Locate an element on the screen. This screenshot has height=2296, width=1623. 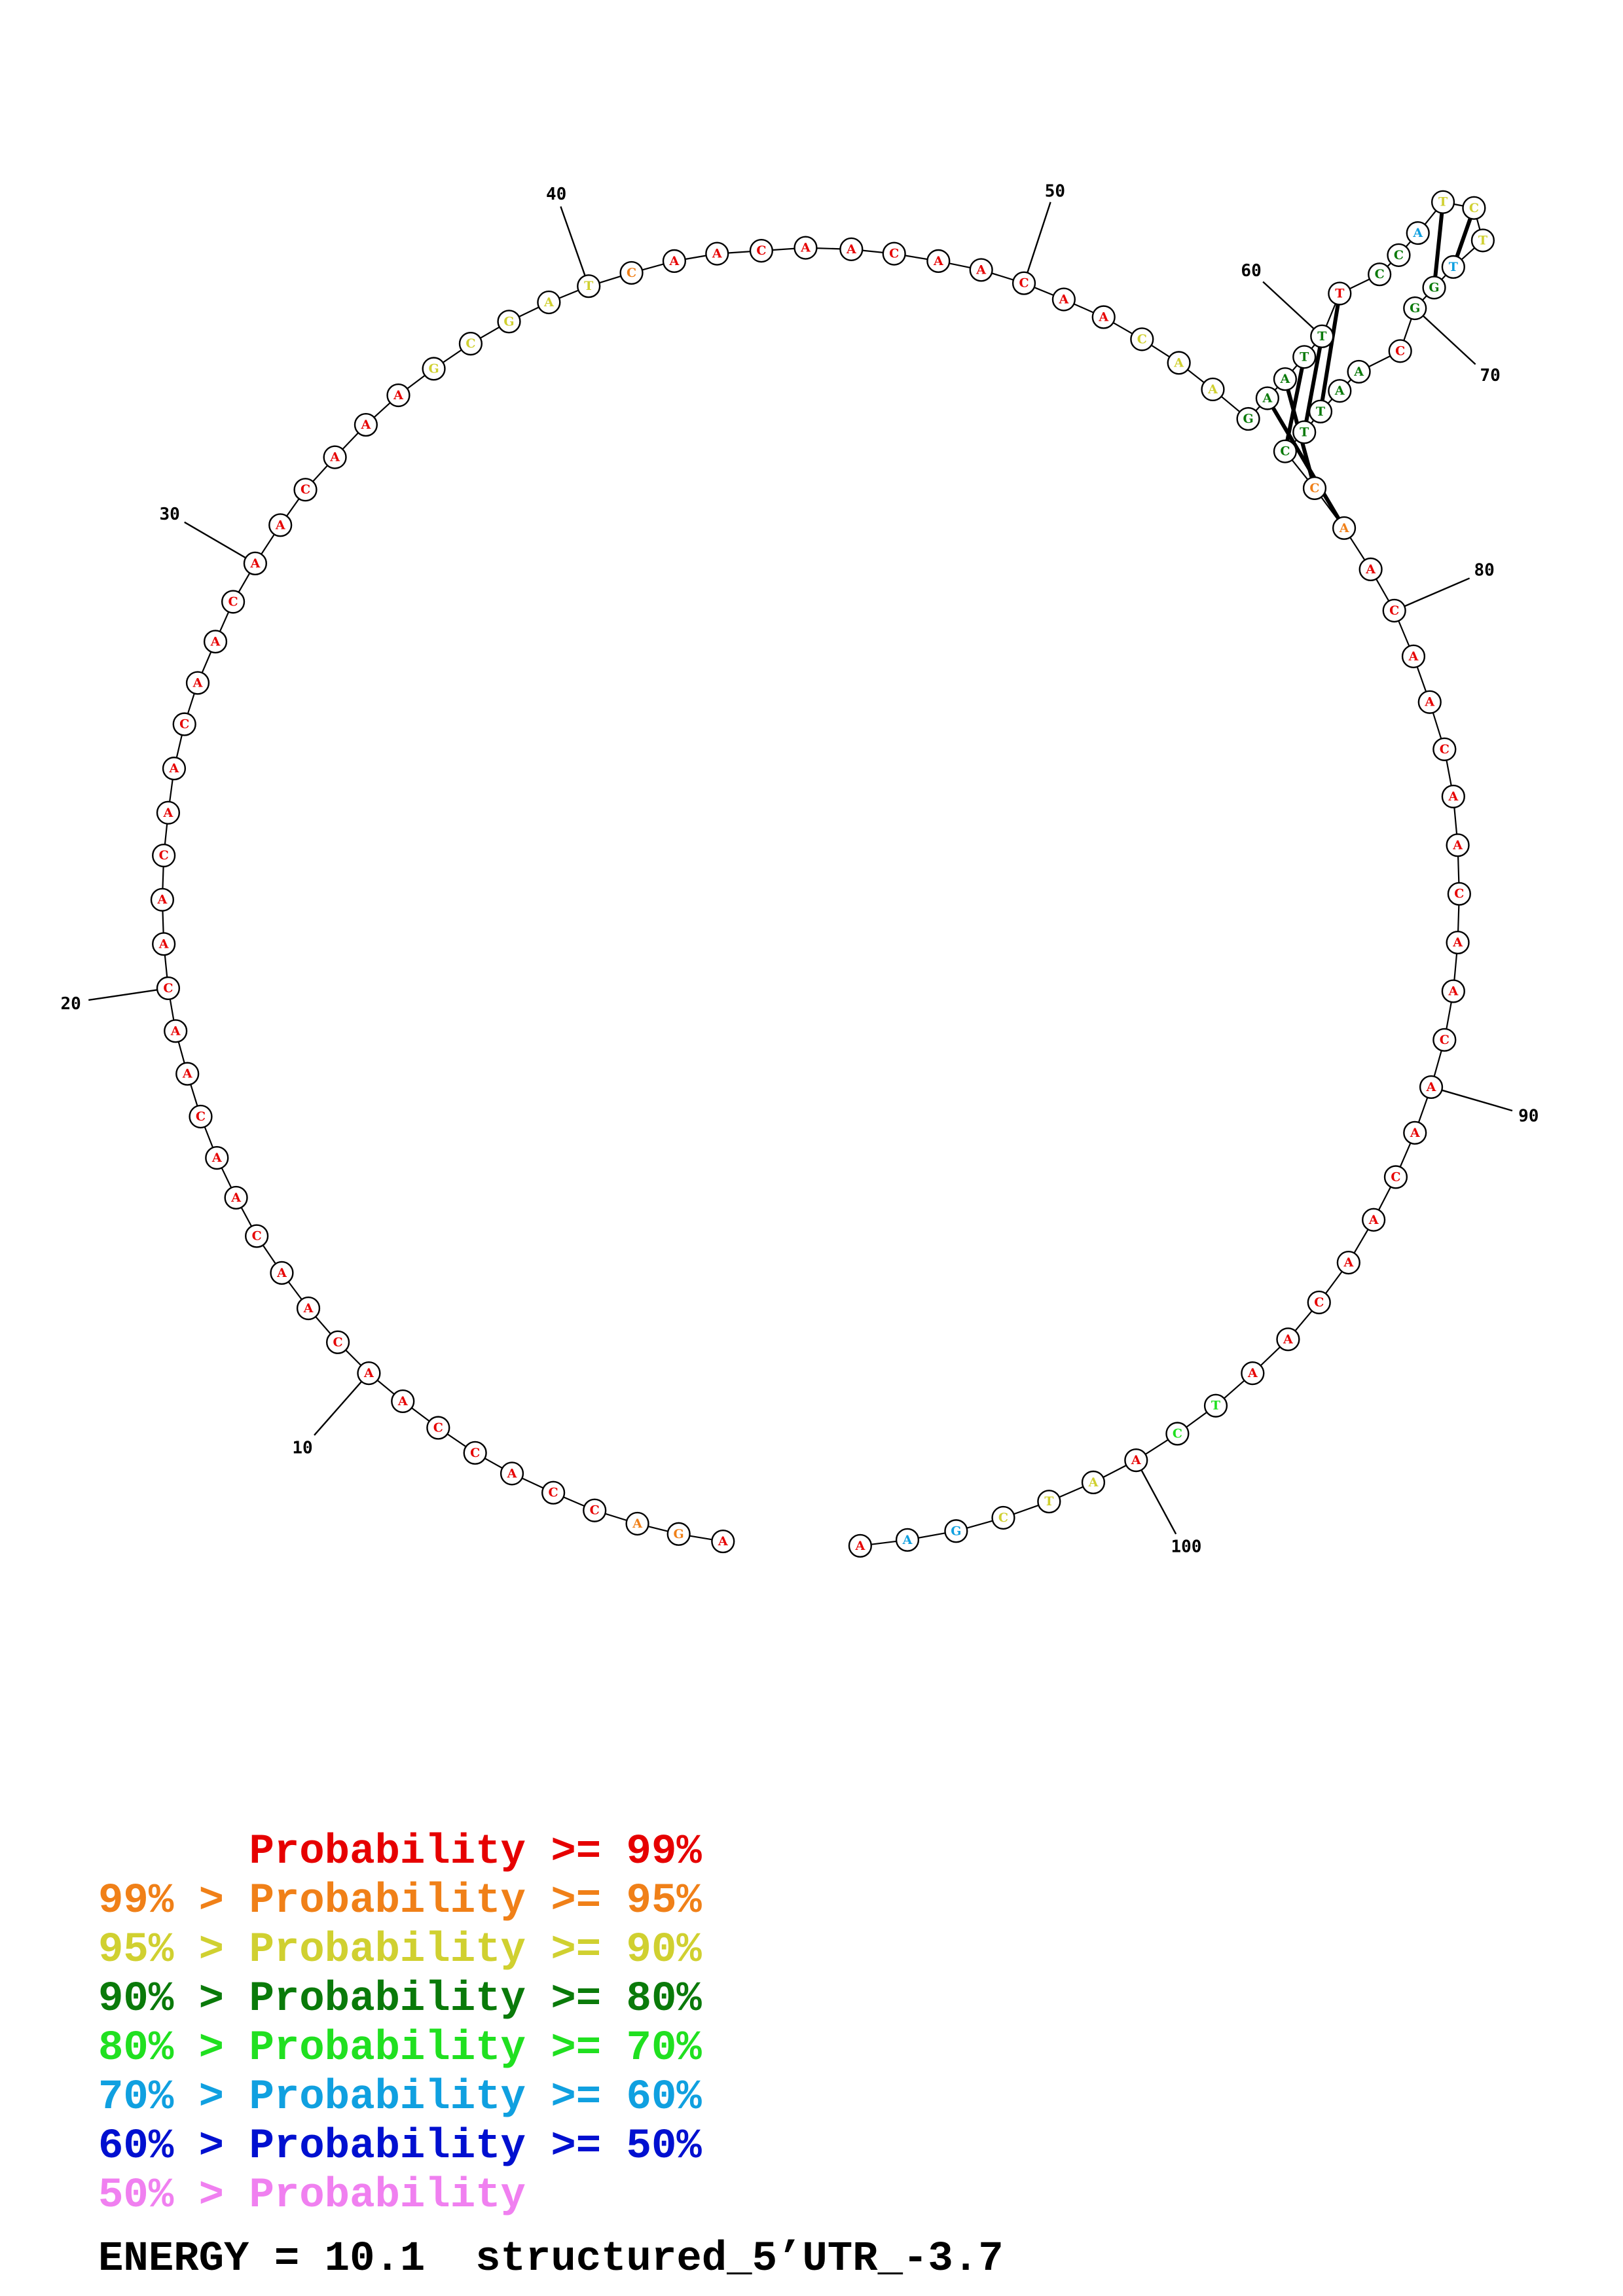
legend-row: 60% > Probability >= 50% is located at coordinates (400, 2147).